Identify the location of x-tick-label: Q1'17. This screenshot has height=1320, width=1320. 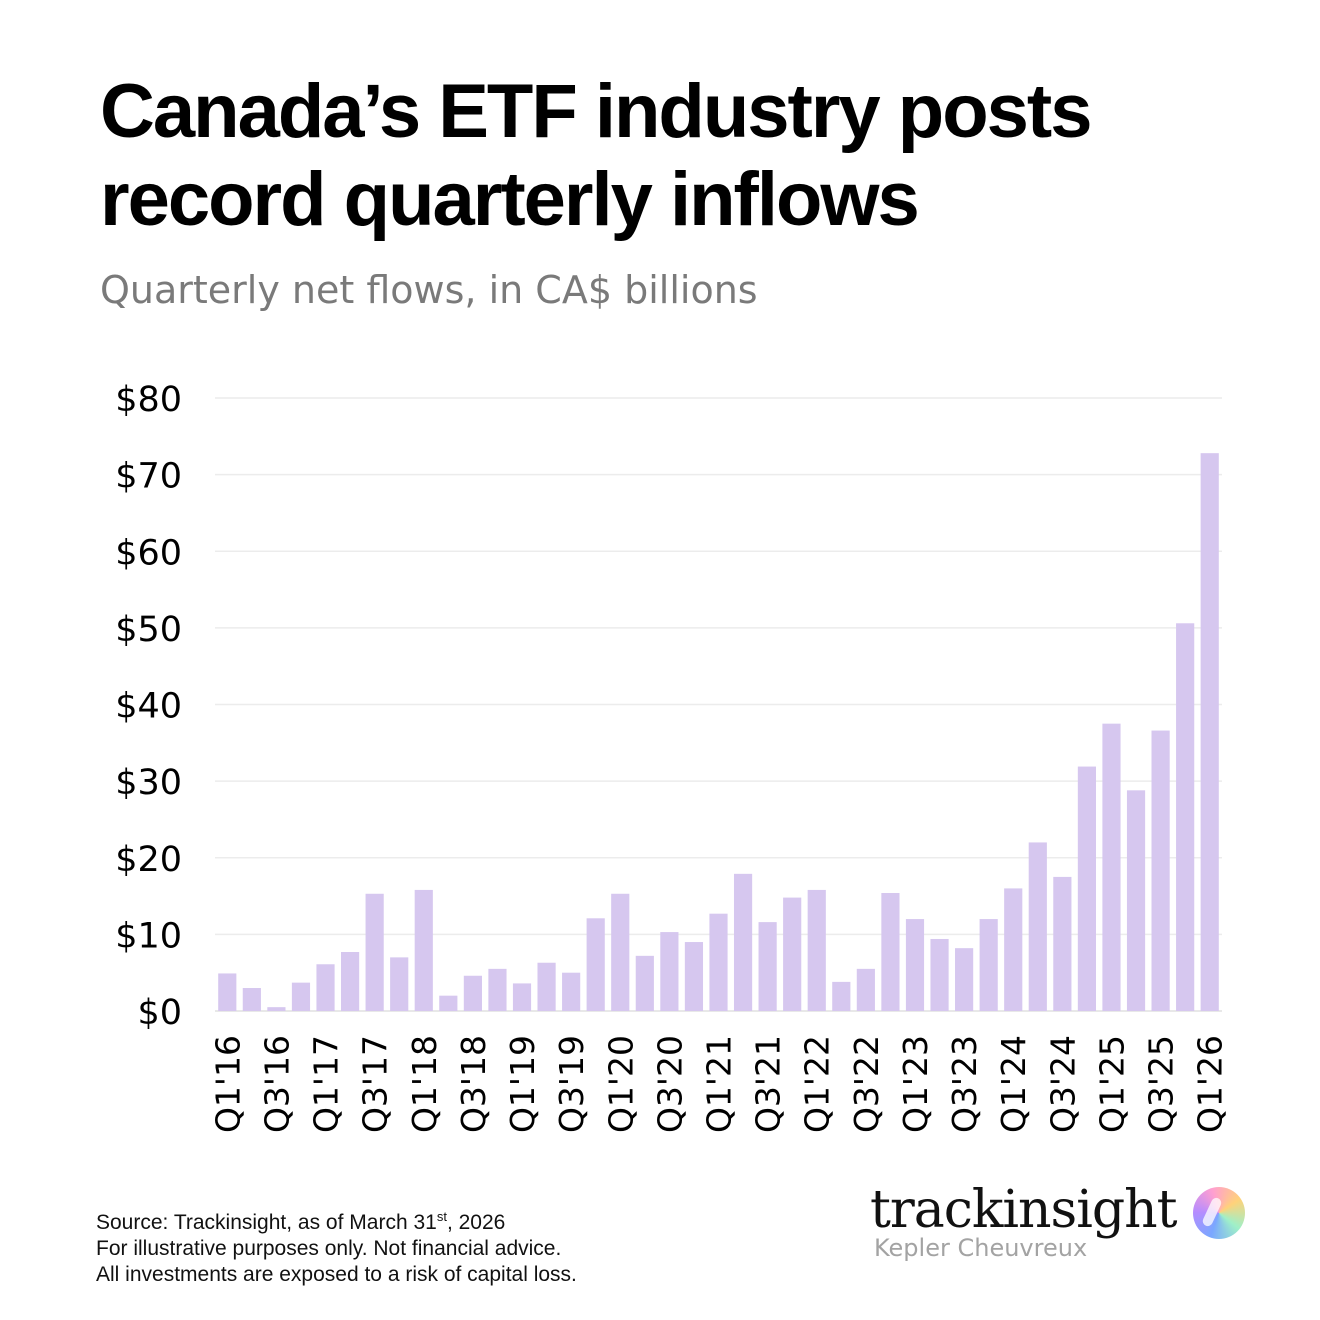
(326, 1084).